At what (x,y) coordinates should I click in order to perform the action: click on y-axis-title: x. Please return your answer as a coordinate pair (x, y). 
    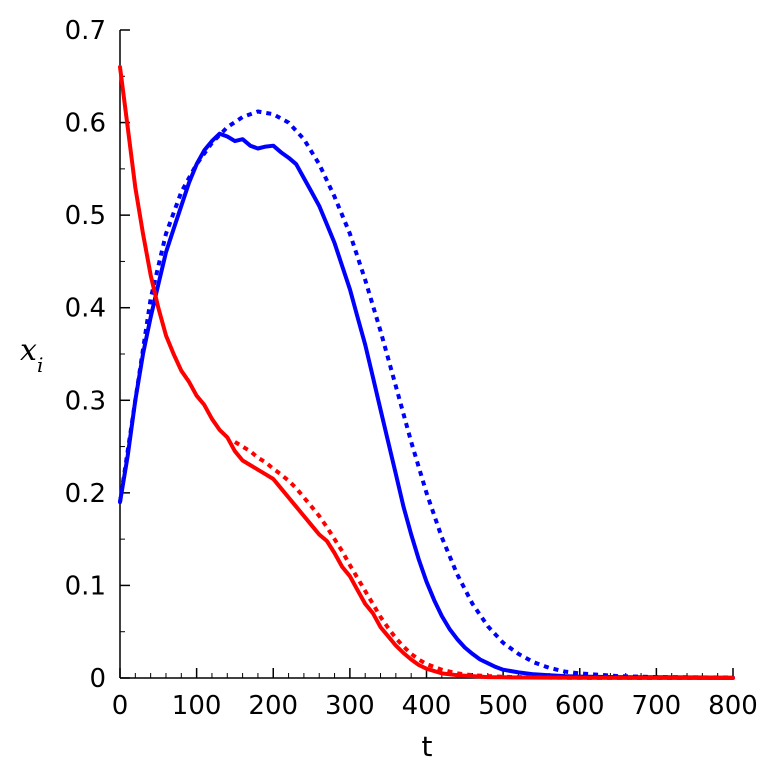
    Looking at the image, I should click on (28, 350).